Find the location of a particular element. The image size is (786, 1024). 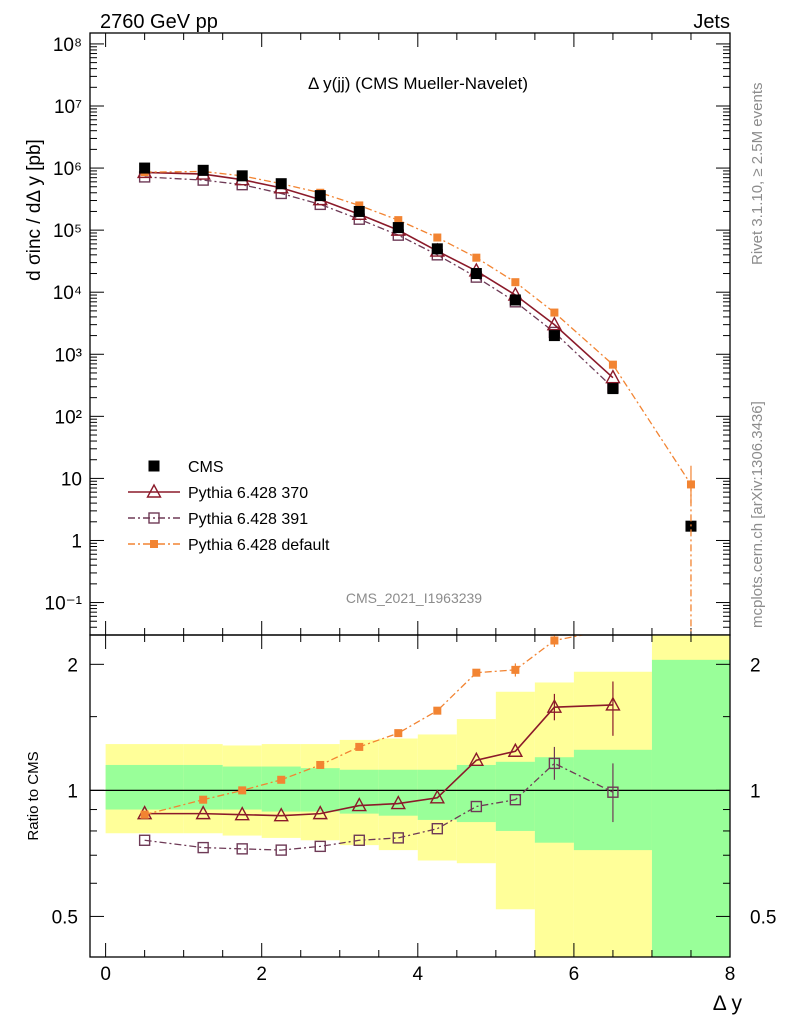

legend-entry: Pythia 6.428 391 is located at coordinates (218, 519).